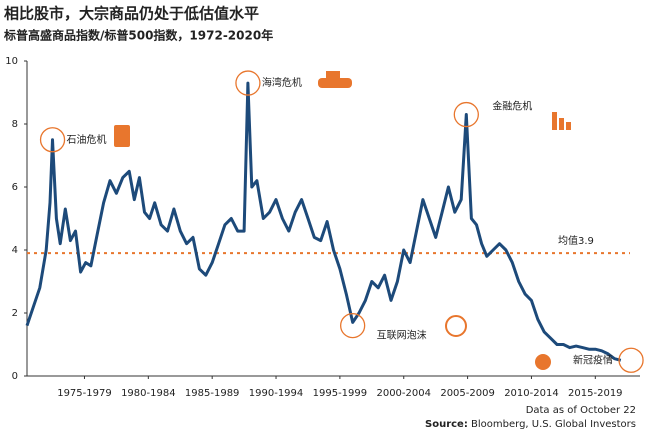  Describe the element at coordinates (122, 136) in the screenshot. I see `icon-barrel` at that location.